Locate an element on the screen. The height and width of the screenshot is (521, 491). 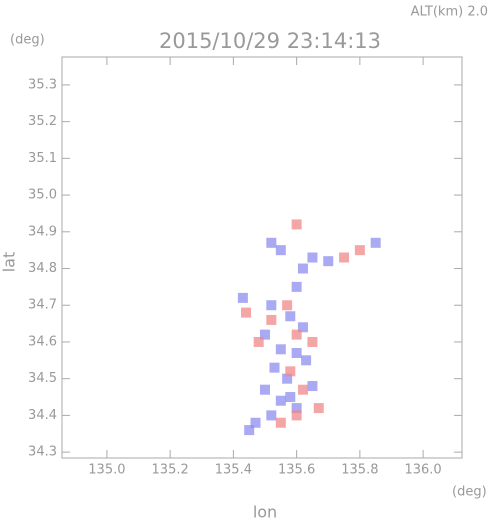
y-tick-label: 34.9 is located at coordinates (42, 231).